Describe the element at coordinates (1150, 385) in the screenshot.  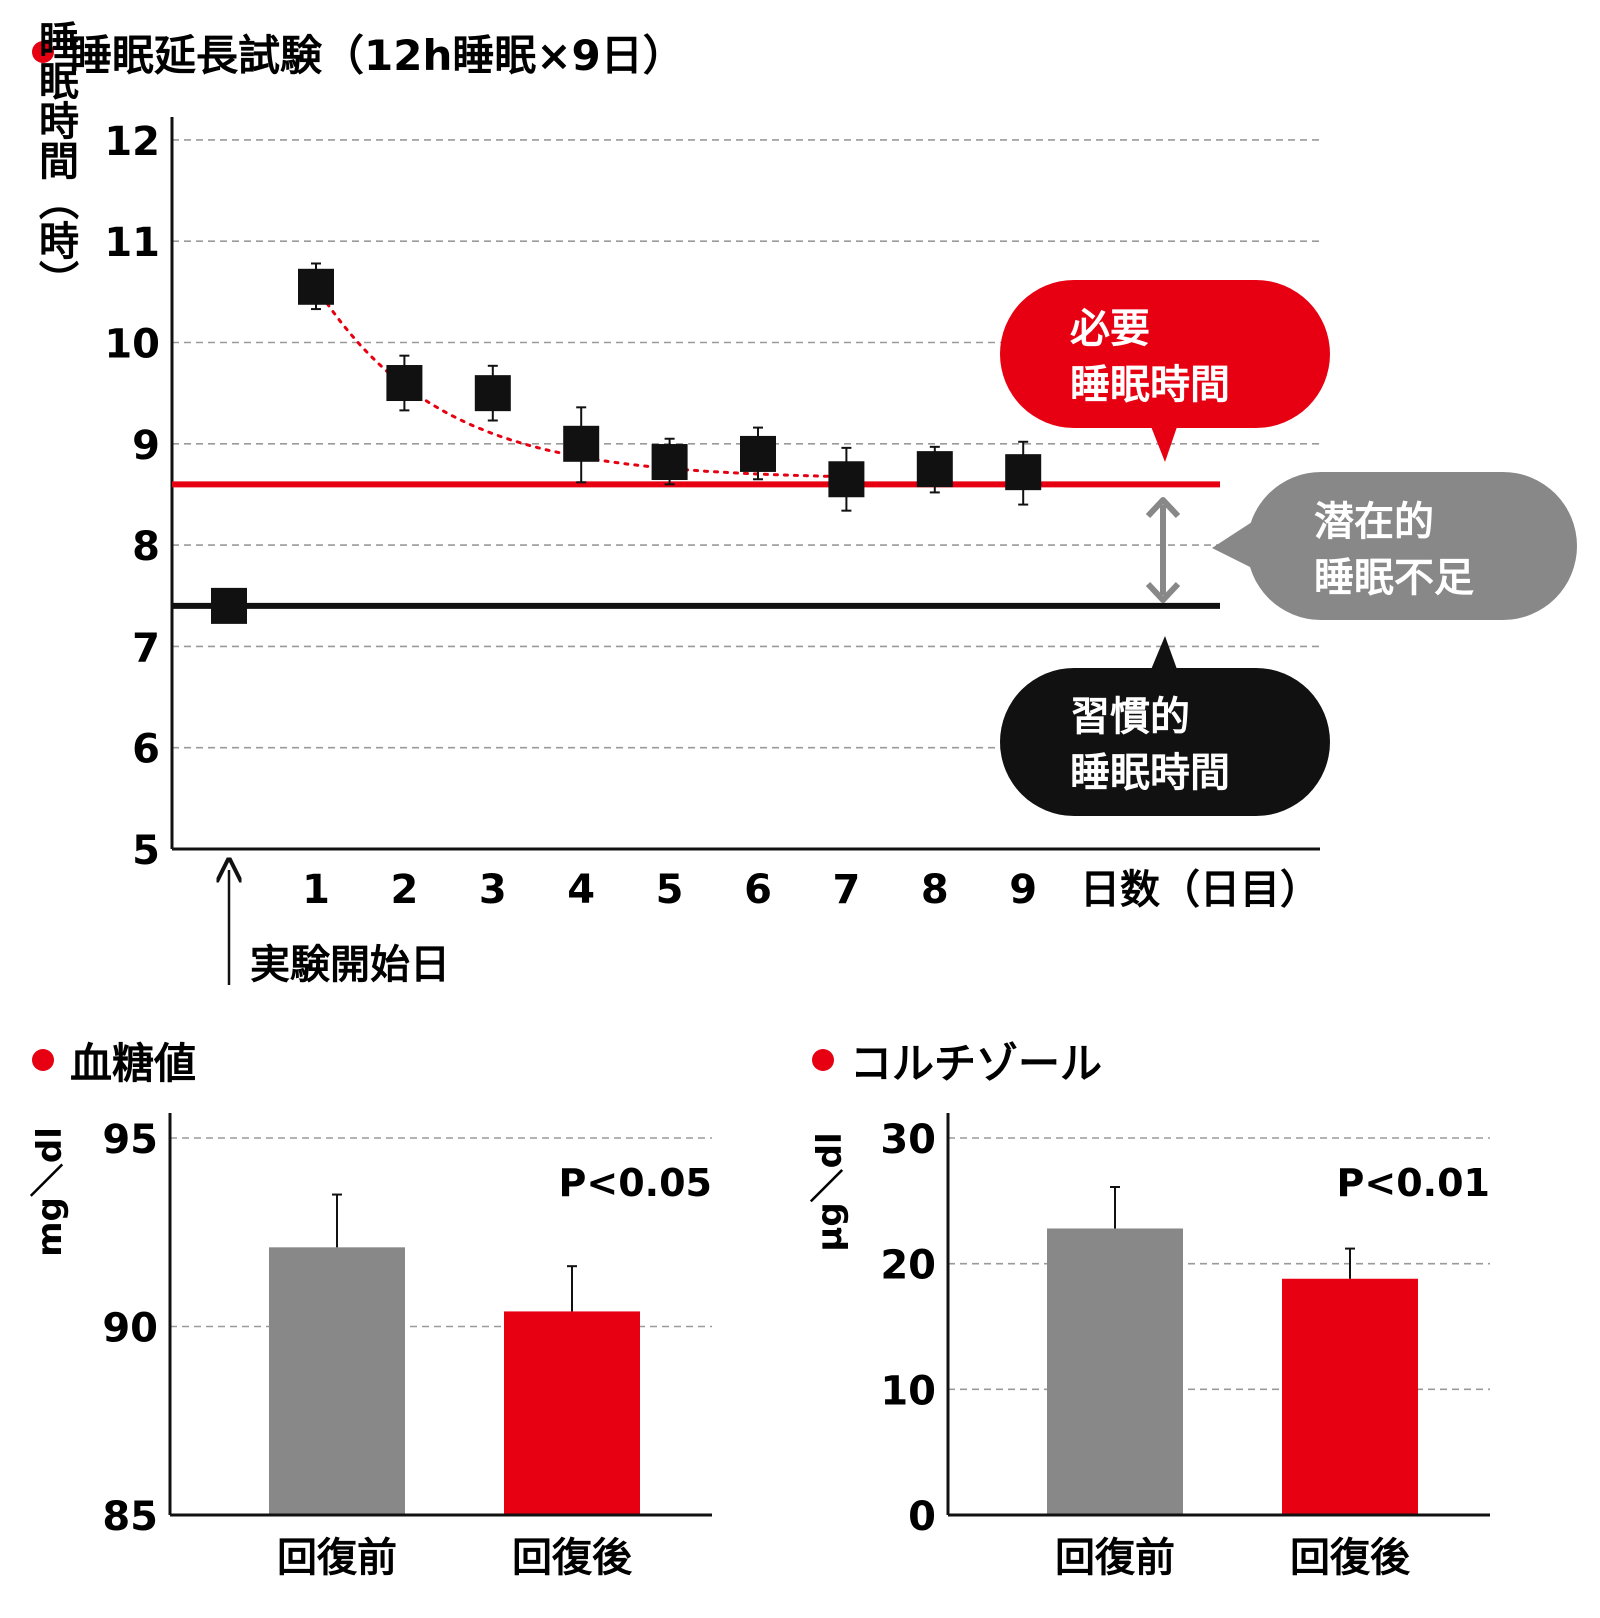
I see `required-bubble-line2: 睡眠時間` at that location.